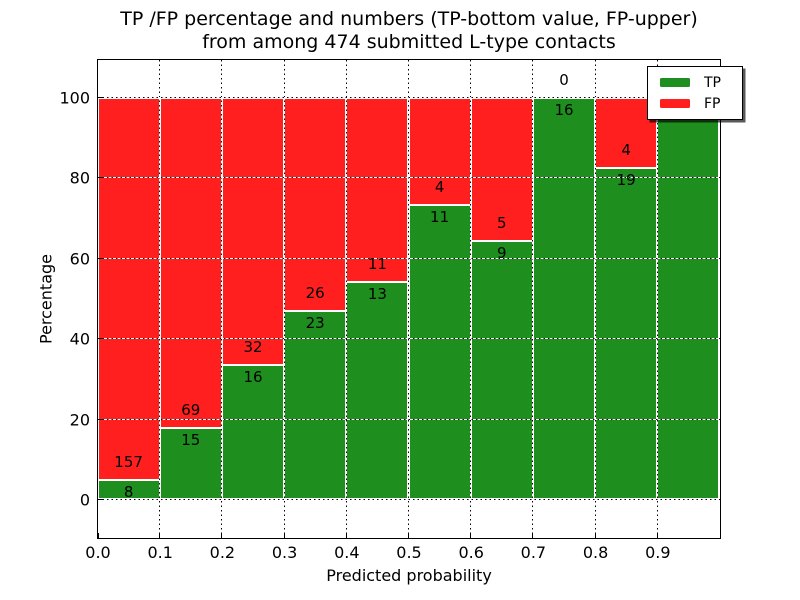 Image resolution: width=800 pixels, height=600 pixels. What do you see at coordinates (128, 461) in the screenshot?
I see `bar-fp-count-label: 157` at bounding box center [128, 461].